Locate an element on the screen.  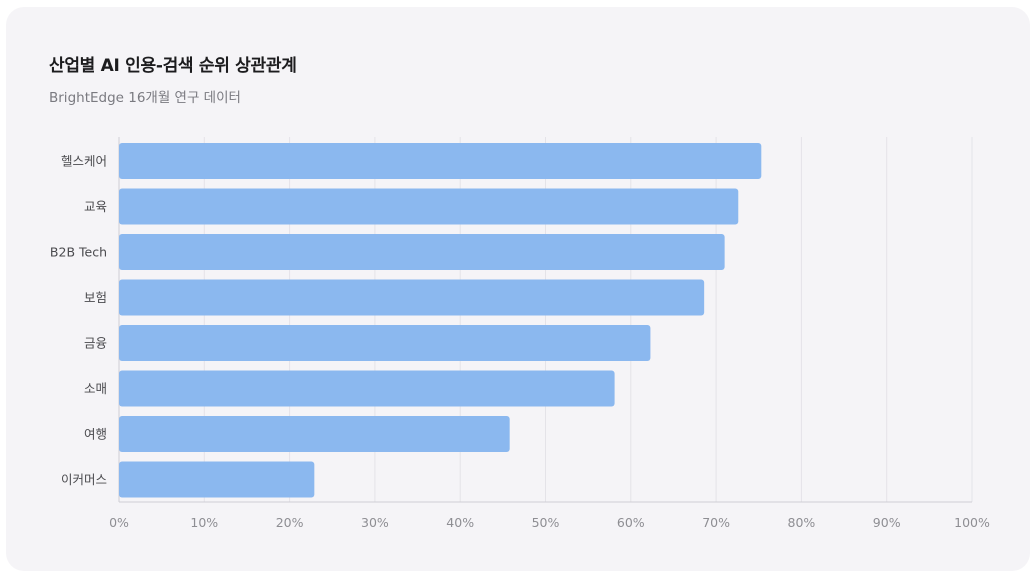
x-tick-label: 70% is located at coordinates (716, 522).